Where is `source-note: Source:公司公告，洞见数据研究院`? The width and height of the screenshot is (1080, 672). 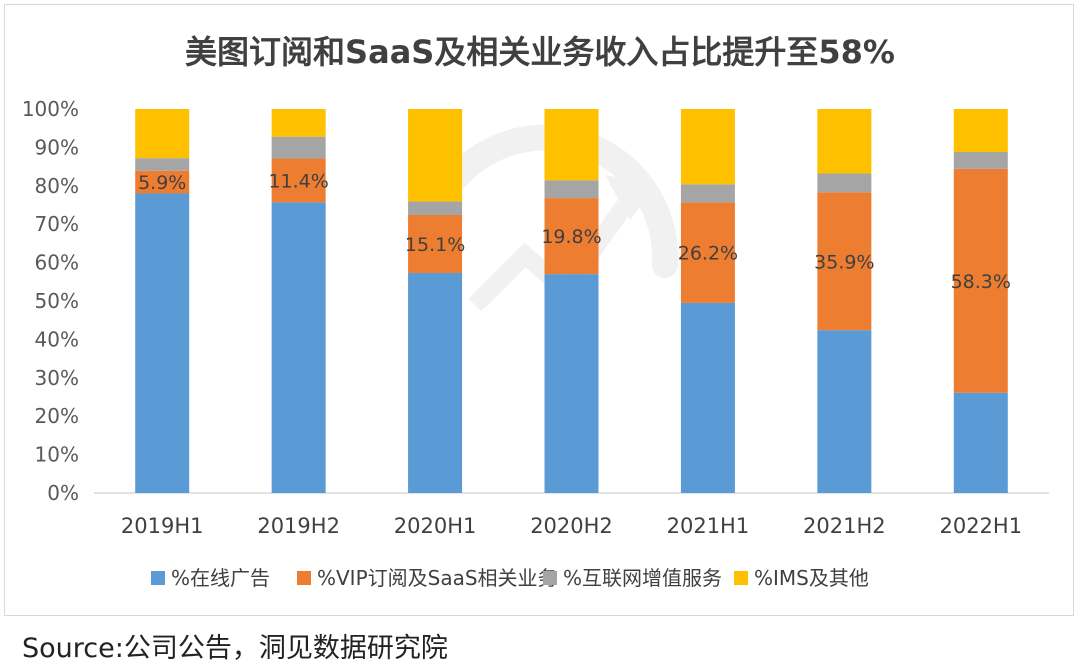
source-note: Source:公司公告，洞见数据研究院 is located at coordinates (235, 645).